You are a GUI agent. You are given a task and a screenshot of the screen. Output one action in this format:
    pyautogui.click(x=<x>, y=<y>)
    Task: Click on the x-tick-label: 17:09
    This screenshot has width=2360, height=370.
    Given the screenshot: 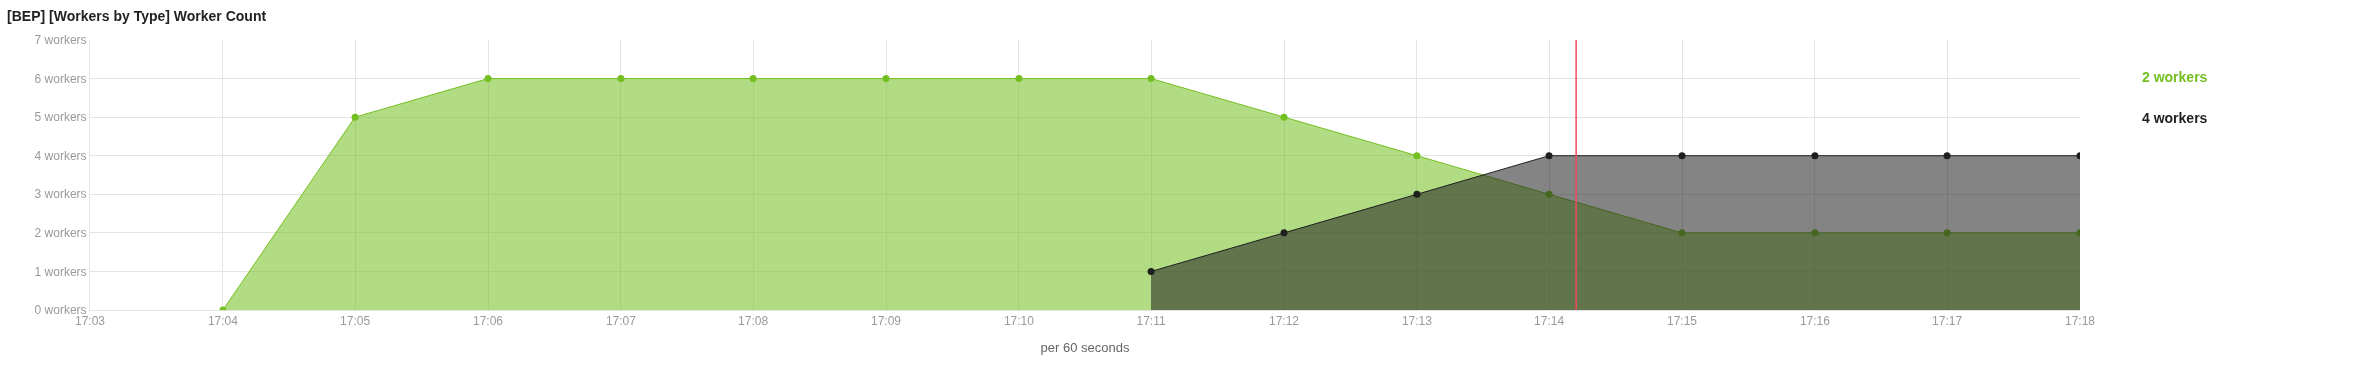 What is the action you would take?
    pyautogui.click(x=886, y=321)
    